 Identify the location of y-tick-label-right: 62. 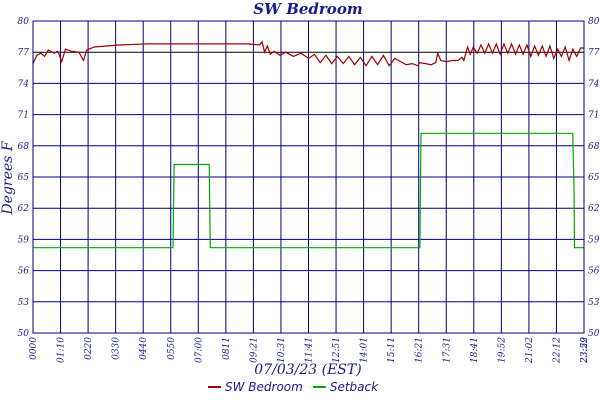
(594, 209).